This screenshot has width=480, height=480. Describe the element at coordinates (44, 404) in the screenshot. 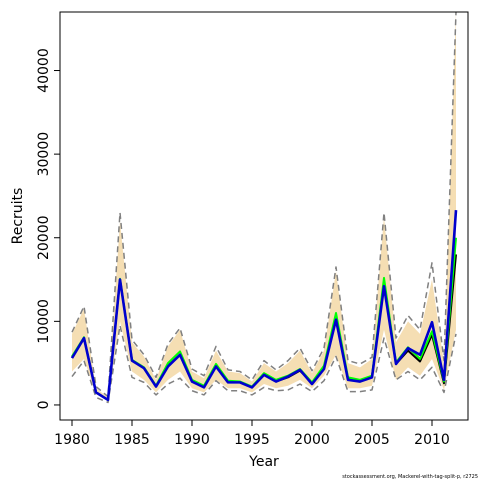

I see `y-tick-label: 0` at that location.